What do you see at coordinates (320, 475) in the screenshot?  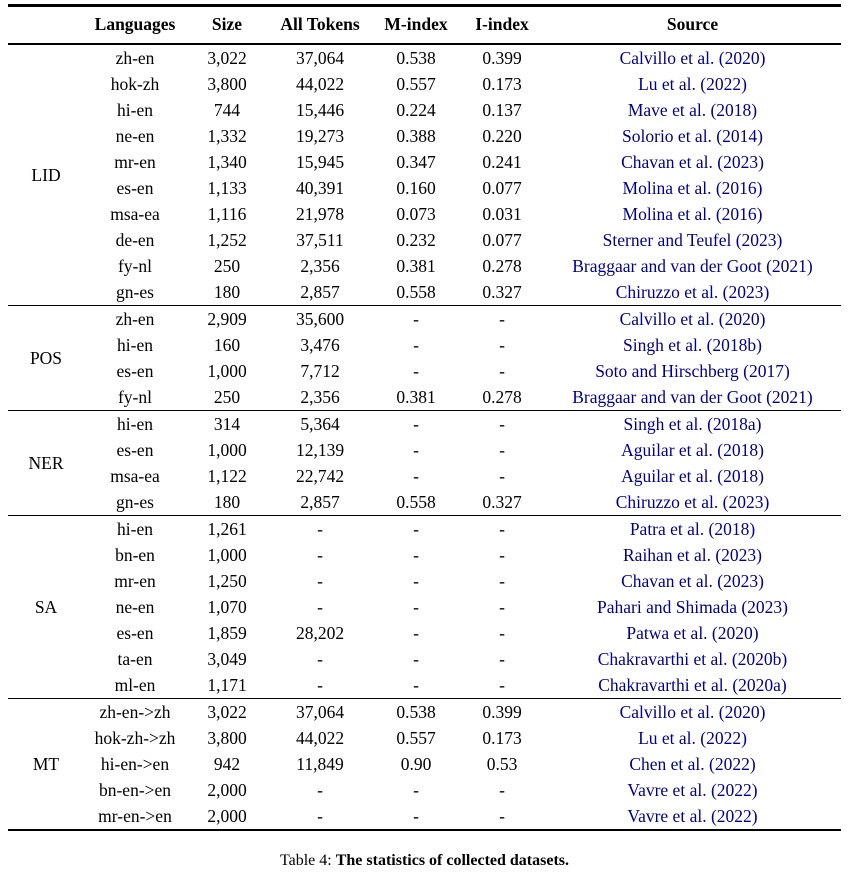 I see `cell-tokens: 22,742` at bounding box center [320, 475].